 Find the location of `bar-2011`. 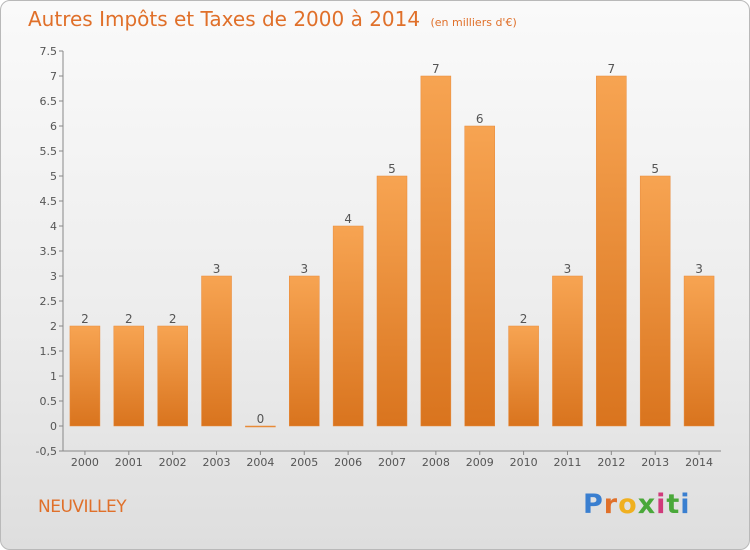

bar-2011 is located at coordinates (567, 351).